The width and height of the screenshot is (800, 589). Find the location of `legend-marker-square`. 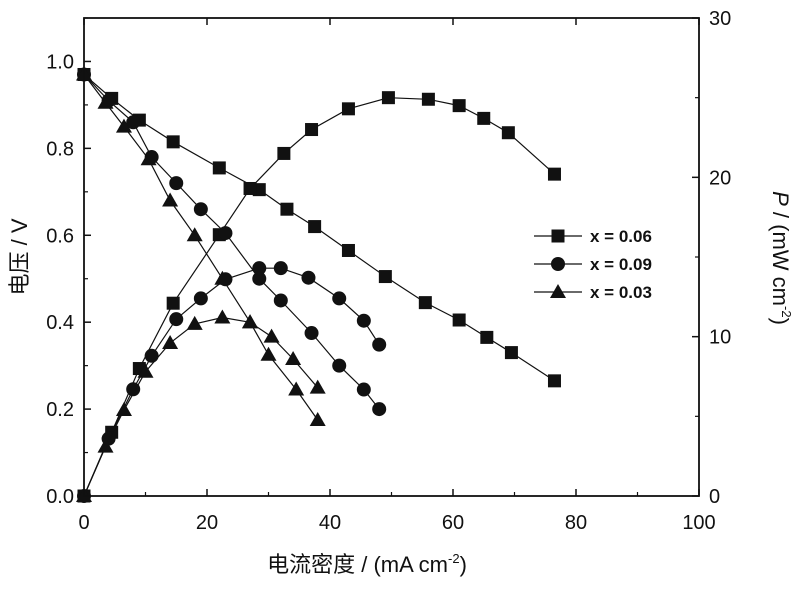

legend-marker-square is located at coordinates (558, 236).